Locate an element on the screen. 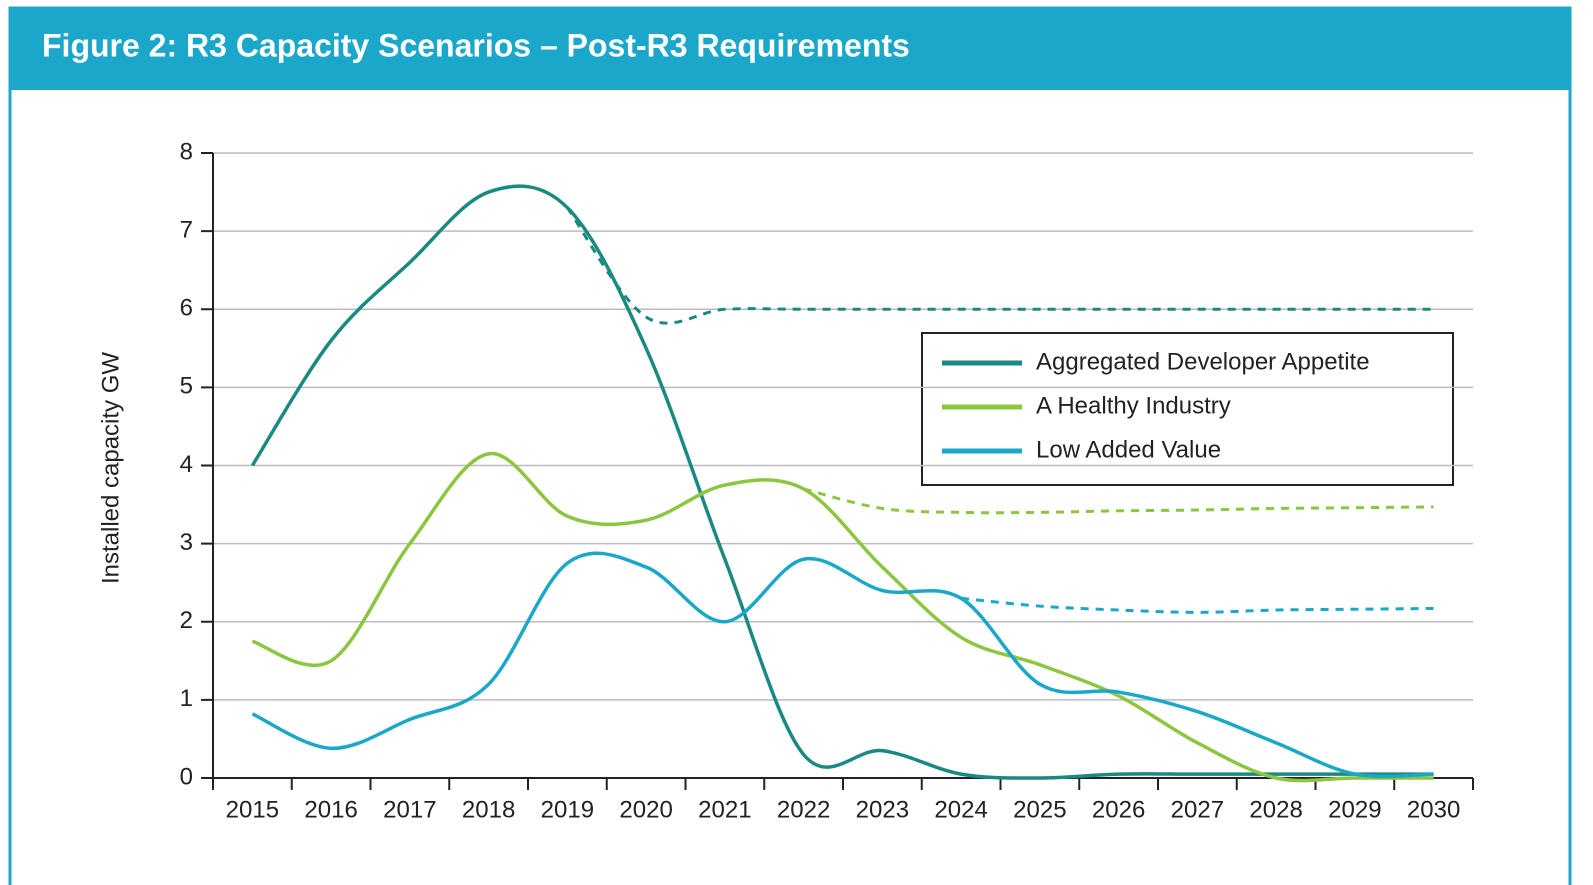 The height and width of the screenshot is (885, 1593). y-tick-label: 3 is located at coordinates (186, 542).